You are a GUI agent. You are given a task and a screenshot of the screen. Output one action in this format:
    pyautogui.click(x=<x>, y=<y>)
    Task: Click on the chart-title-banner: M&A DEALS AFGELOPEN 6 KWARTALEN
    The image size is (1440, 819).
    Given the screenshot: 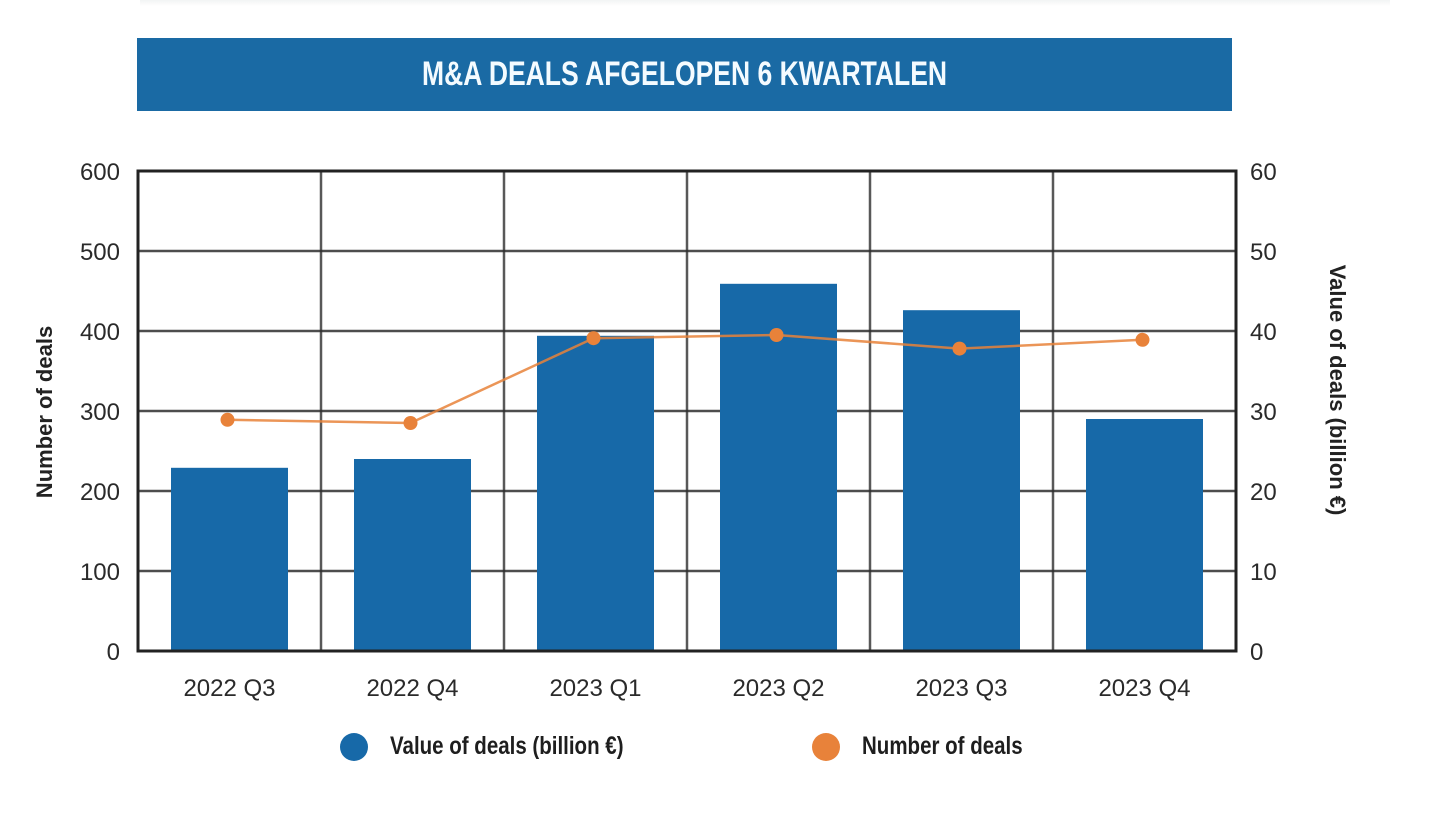 What is the action you would take?
    pyautogui.click(x=684, y=74)
    